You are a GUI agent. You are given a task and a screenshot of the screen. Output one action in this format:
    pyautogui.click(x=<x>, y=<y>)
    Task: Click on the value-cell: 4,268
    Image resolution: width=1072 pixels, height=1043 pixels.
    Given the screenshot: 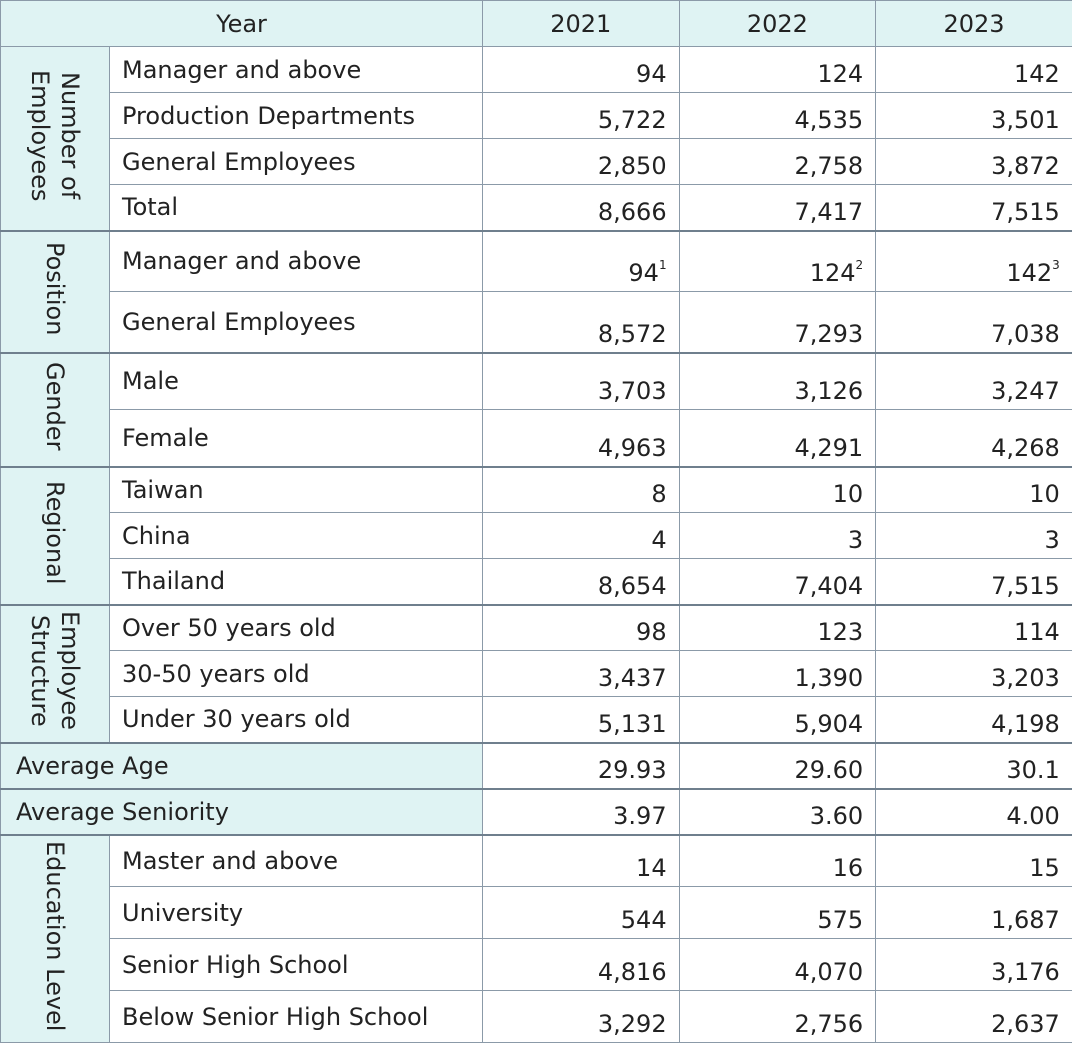 What is the action you would take?
    pyautogui.click(x=973, y=438)
    